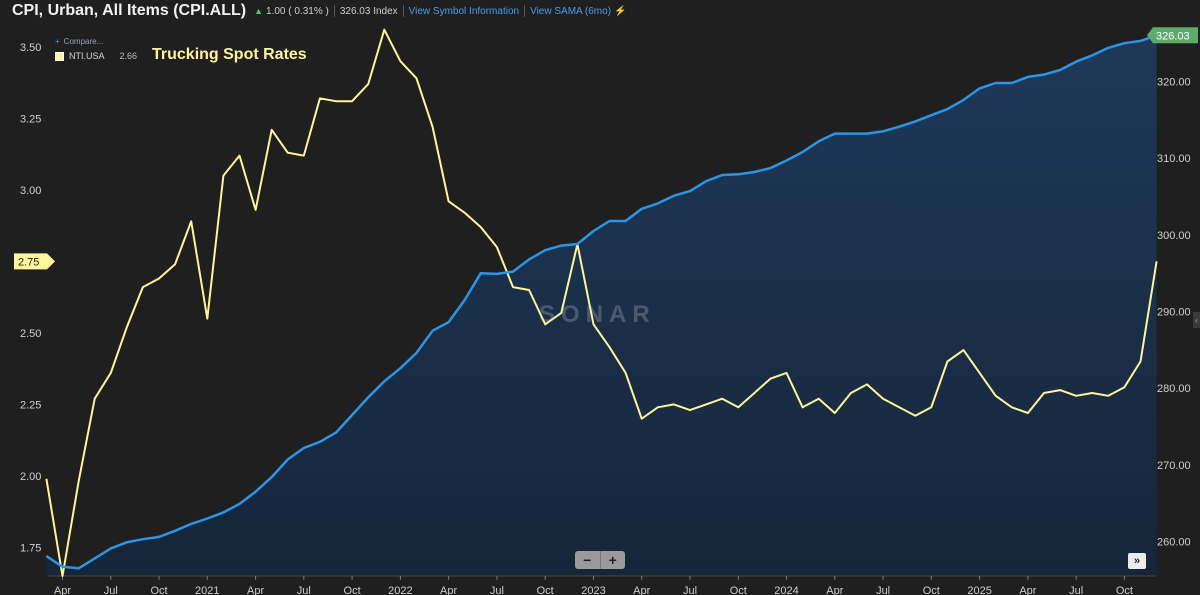 The width and height of the screenshot is (1200, 595). I want to click on x-axis-tick-label: 2023, so click(593, 590).